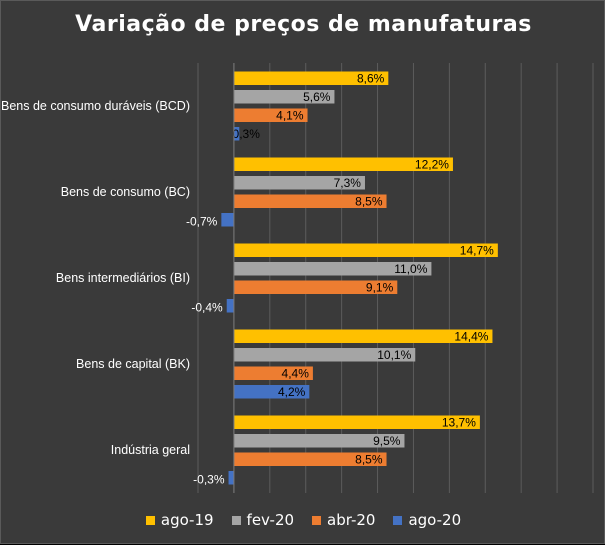 Image resolution: width=605 pixels, height=545 pixels. What do you see at coordinates (247, 134) in the screenshot?
I see `data-label: 0,3%` at bounding box center [247, 134].